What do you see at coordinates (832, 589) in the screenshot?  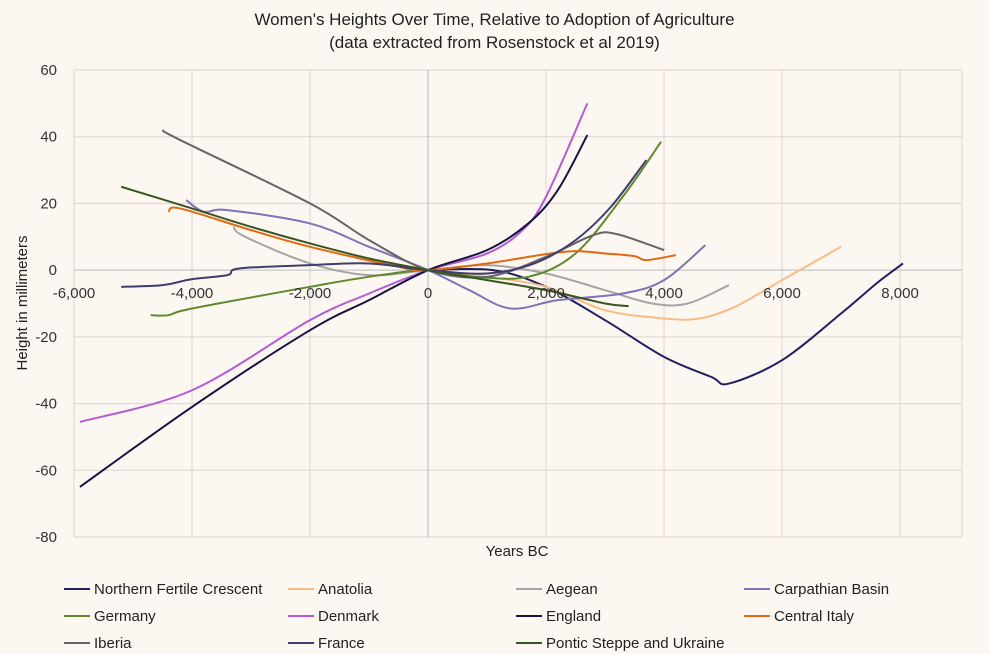 I see `legend-label: Carpathian Basin` at bounding box center [832, 589].